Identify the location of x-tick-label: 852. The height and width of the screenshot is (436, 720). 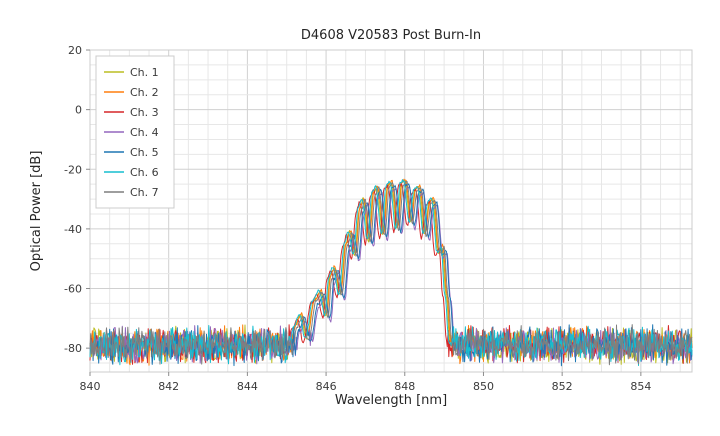
(562, 386).